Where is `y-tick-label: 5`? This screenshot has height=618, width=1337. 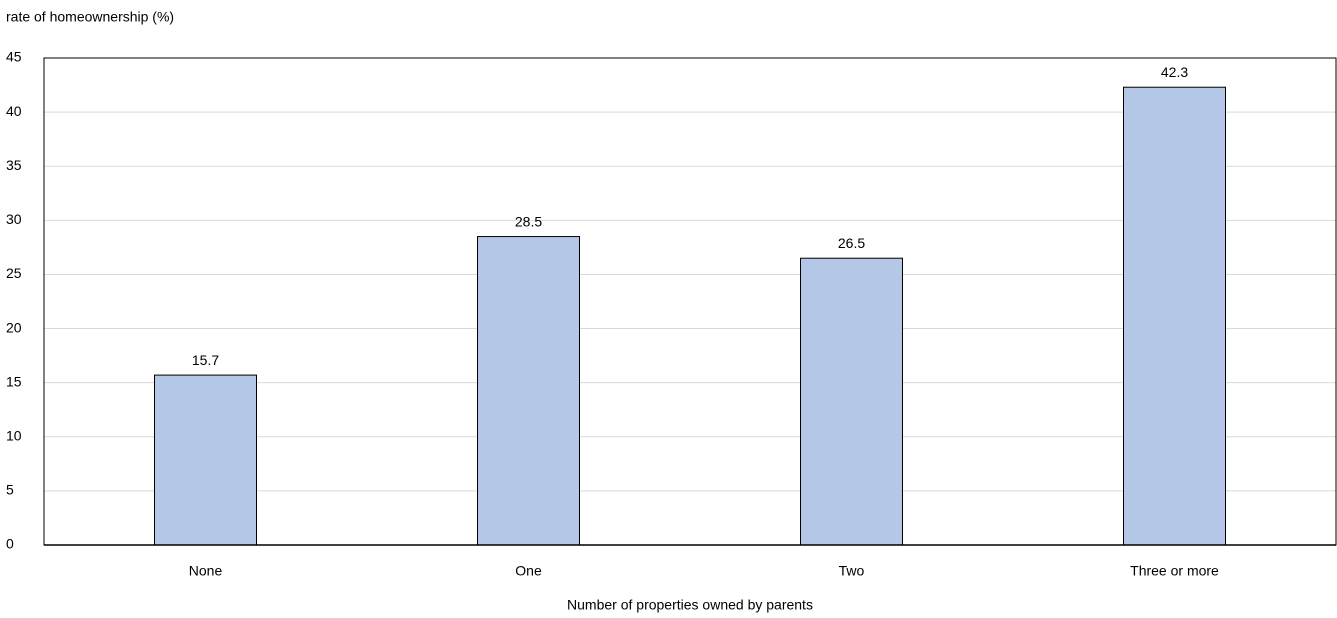
y-tick-label: 5 is located at coordinates (10, 490).